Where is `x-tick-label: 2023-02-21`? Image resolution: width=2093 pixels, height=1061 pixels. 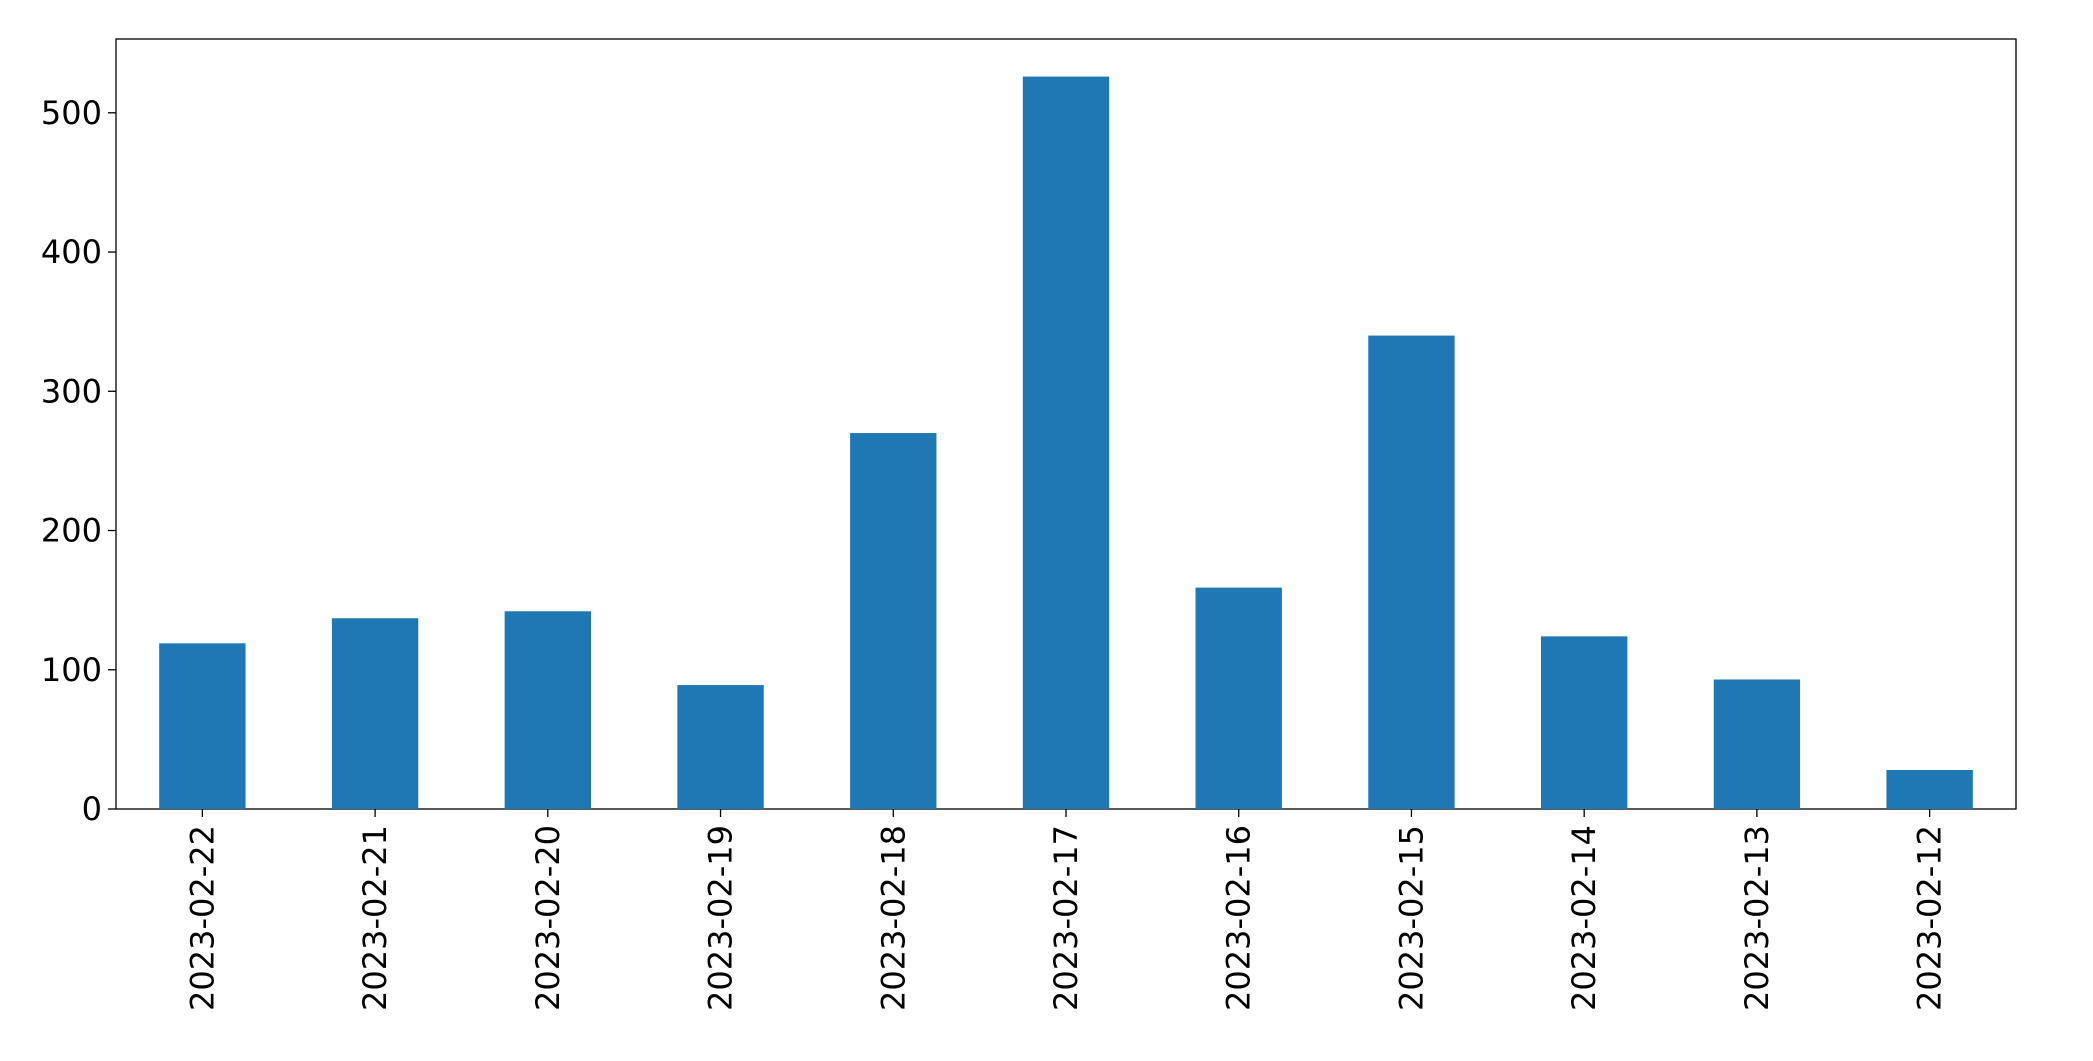
x-tick-label: 2023-02-21 is located at coordinates (375, 918).